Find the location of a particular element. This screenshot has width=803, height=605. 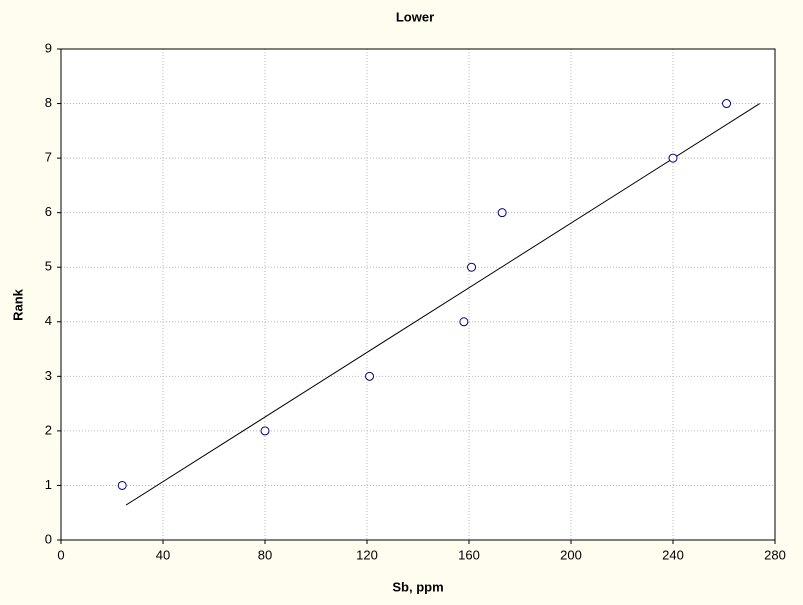

y-tick-label: 3 is located at coordinates (48, 375).